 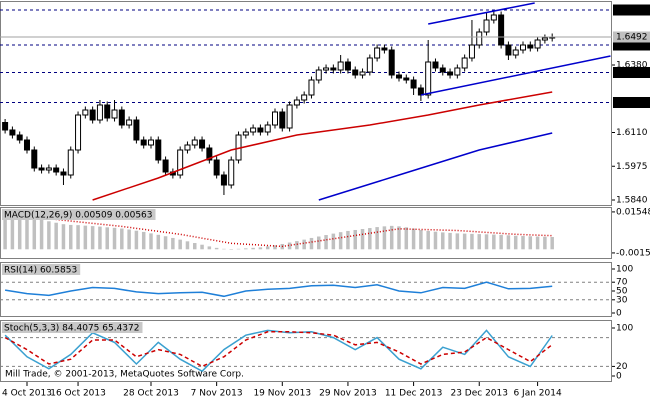 I want to click on y-tick-label: 20, so click(x=622, y=367).